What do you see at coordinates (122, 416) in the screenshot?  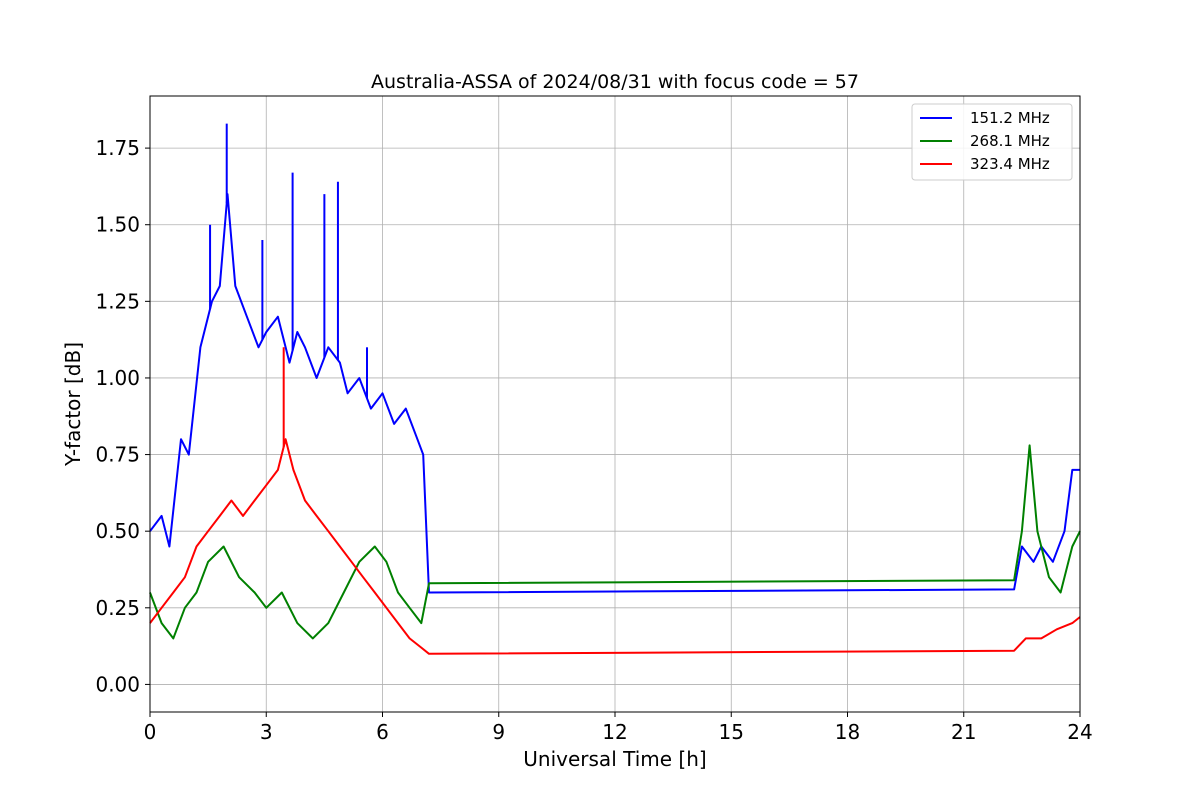 I see `y-ticks: 0.00 0.25 0.50 0.75 1.00 1.25 1.50 1.75` at bounding box center [122, 416].